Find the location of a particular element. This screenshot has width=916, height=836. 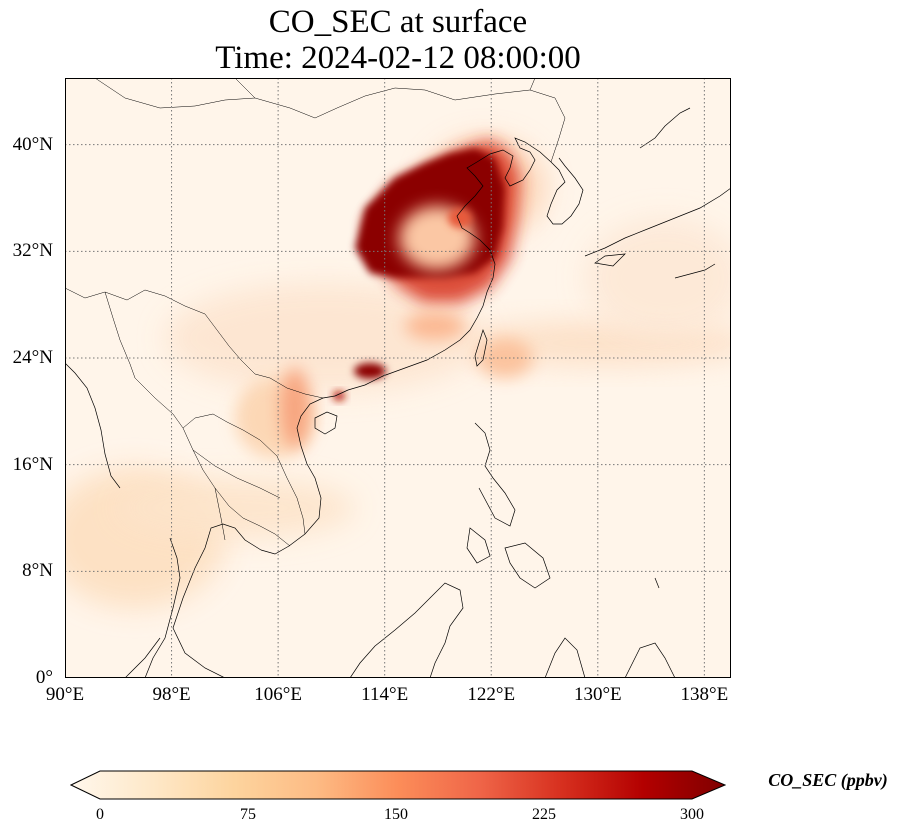

colorbar is located at coordinates (398, 785).